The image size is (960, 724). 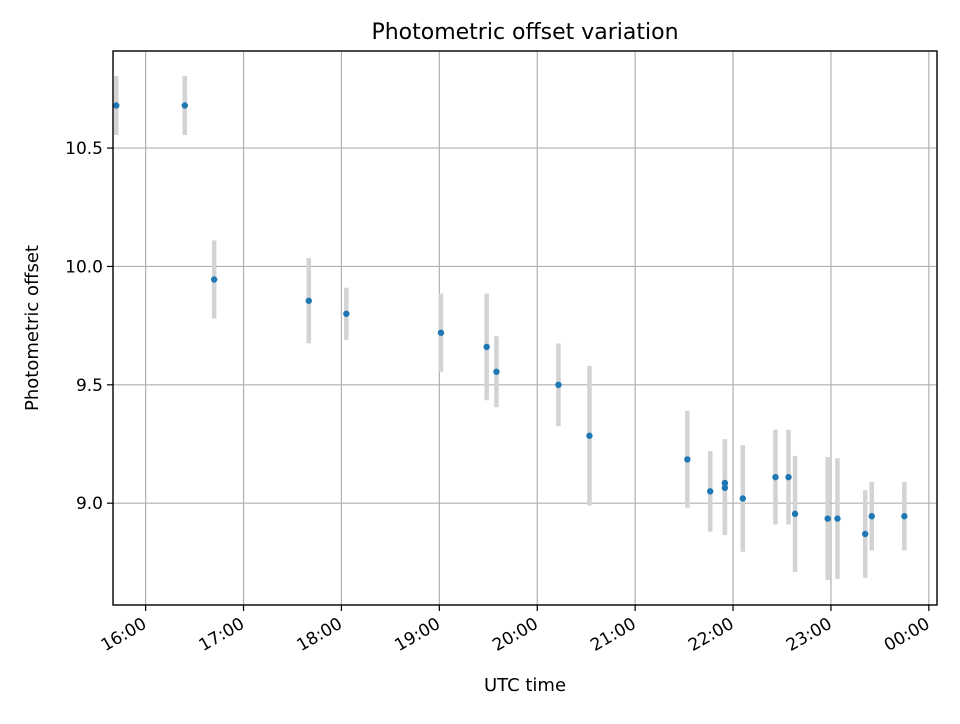 I want to click on x-tick-label: 22:00, so click(x=711, y=635).